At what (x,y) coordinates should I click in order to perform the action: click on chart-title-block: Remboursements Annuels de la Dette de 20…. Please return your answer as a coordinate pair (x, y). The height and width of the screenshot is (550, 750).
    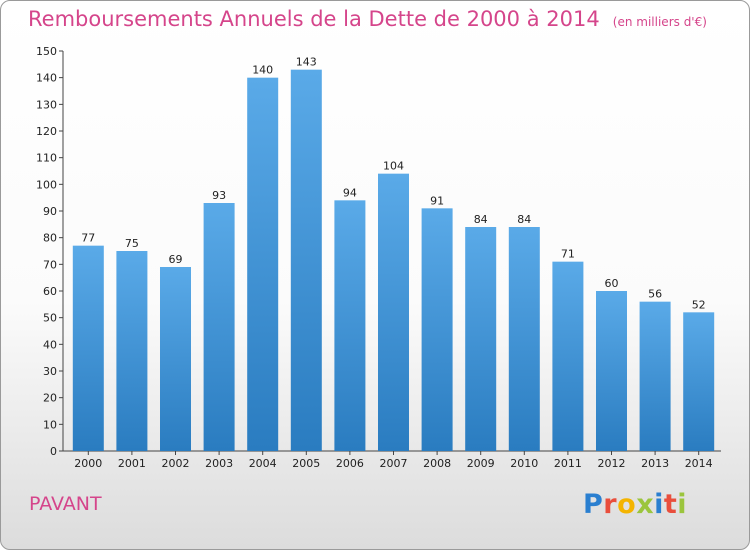
    Looking at the image, I should click on (367, 19).